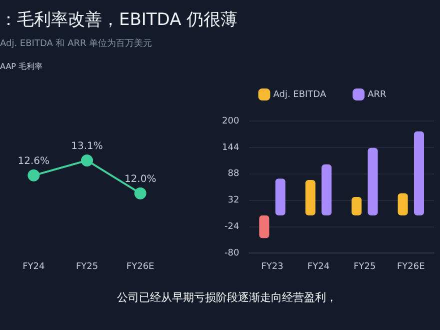 The height and width of the screenshot is (330, 440). What do you see at coordinates (272, 267) in the screenshot?
I see `x-tick-label: FY23` at bounding box center [272, 267].